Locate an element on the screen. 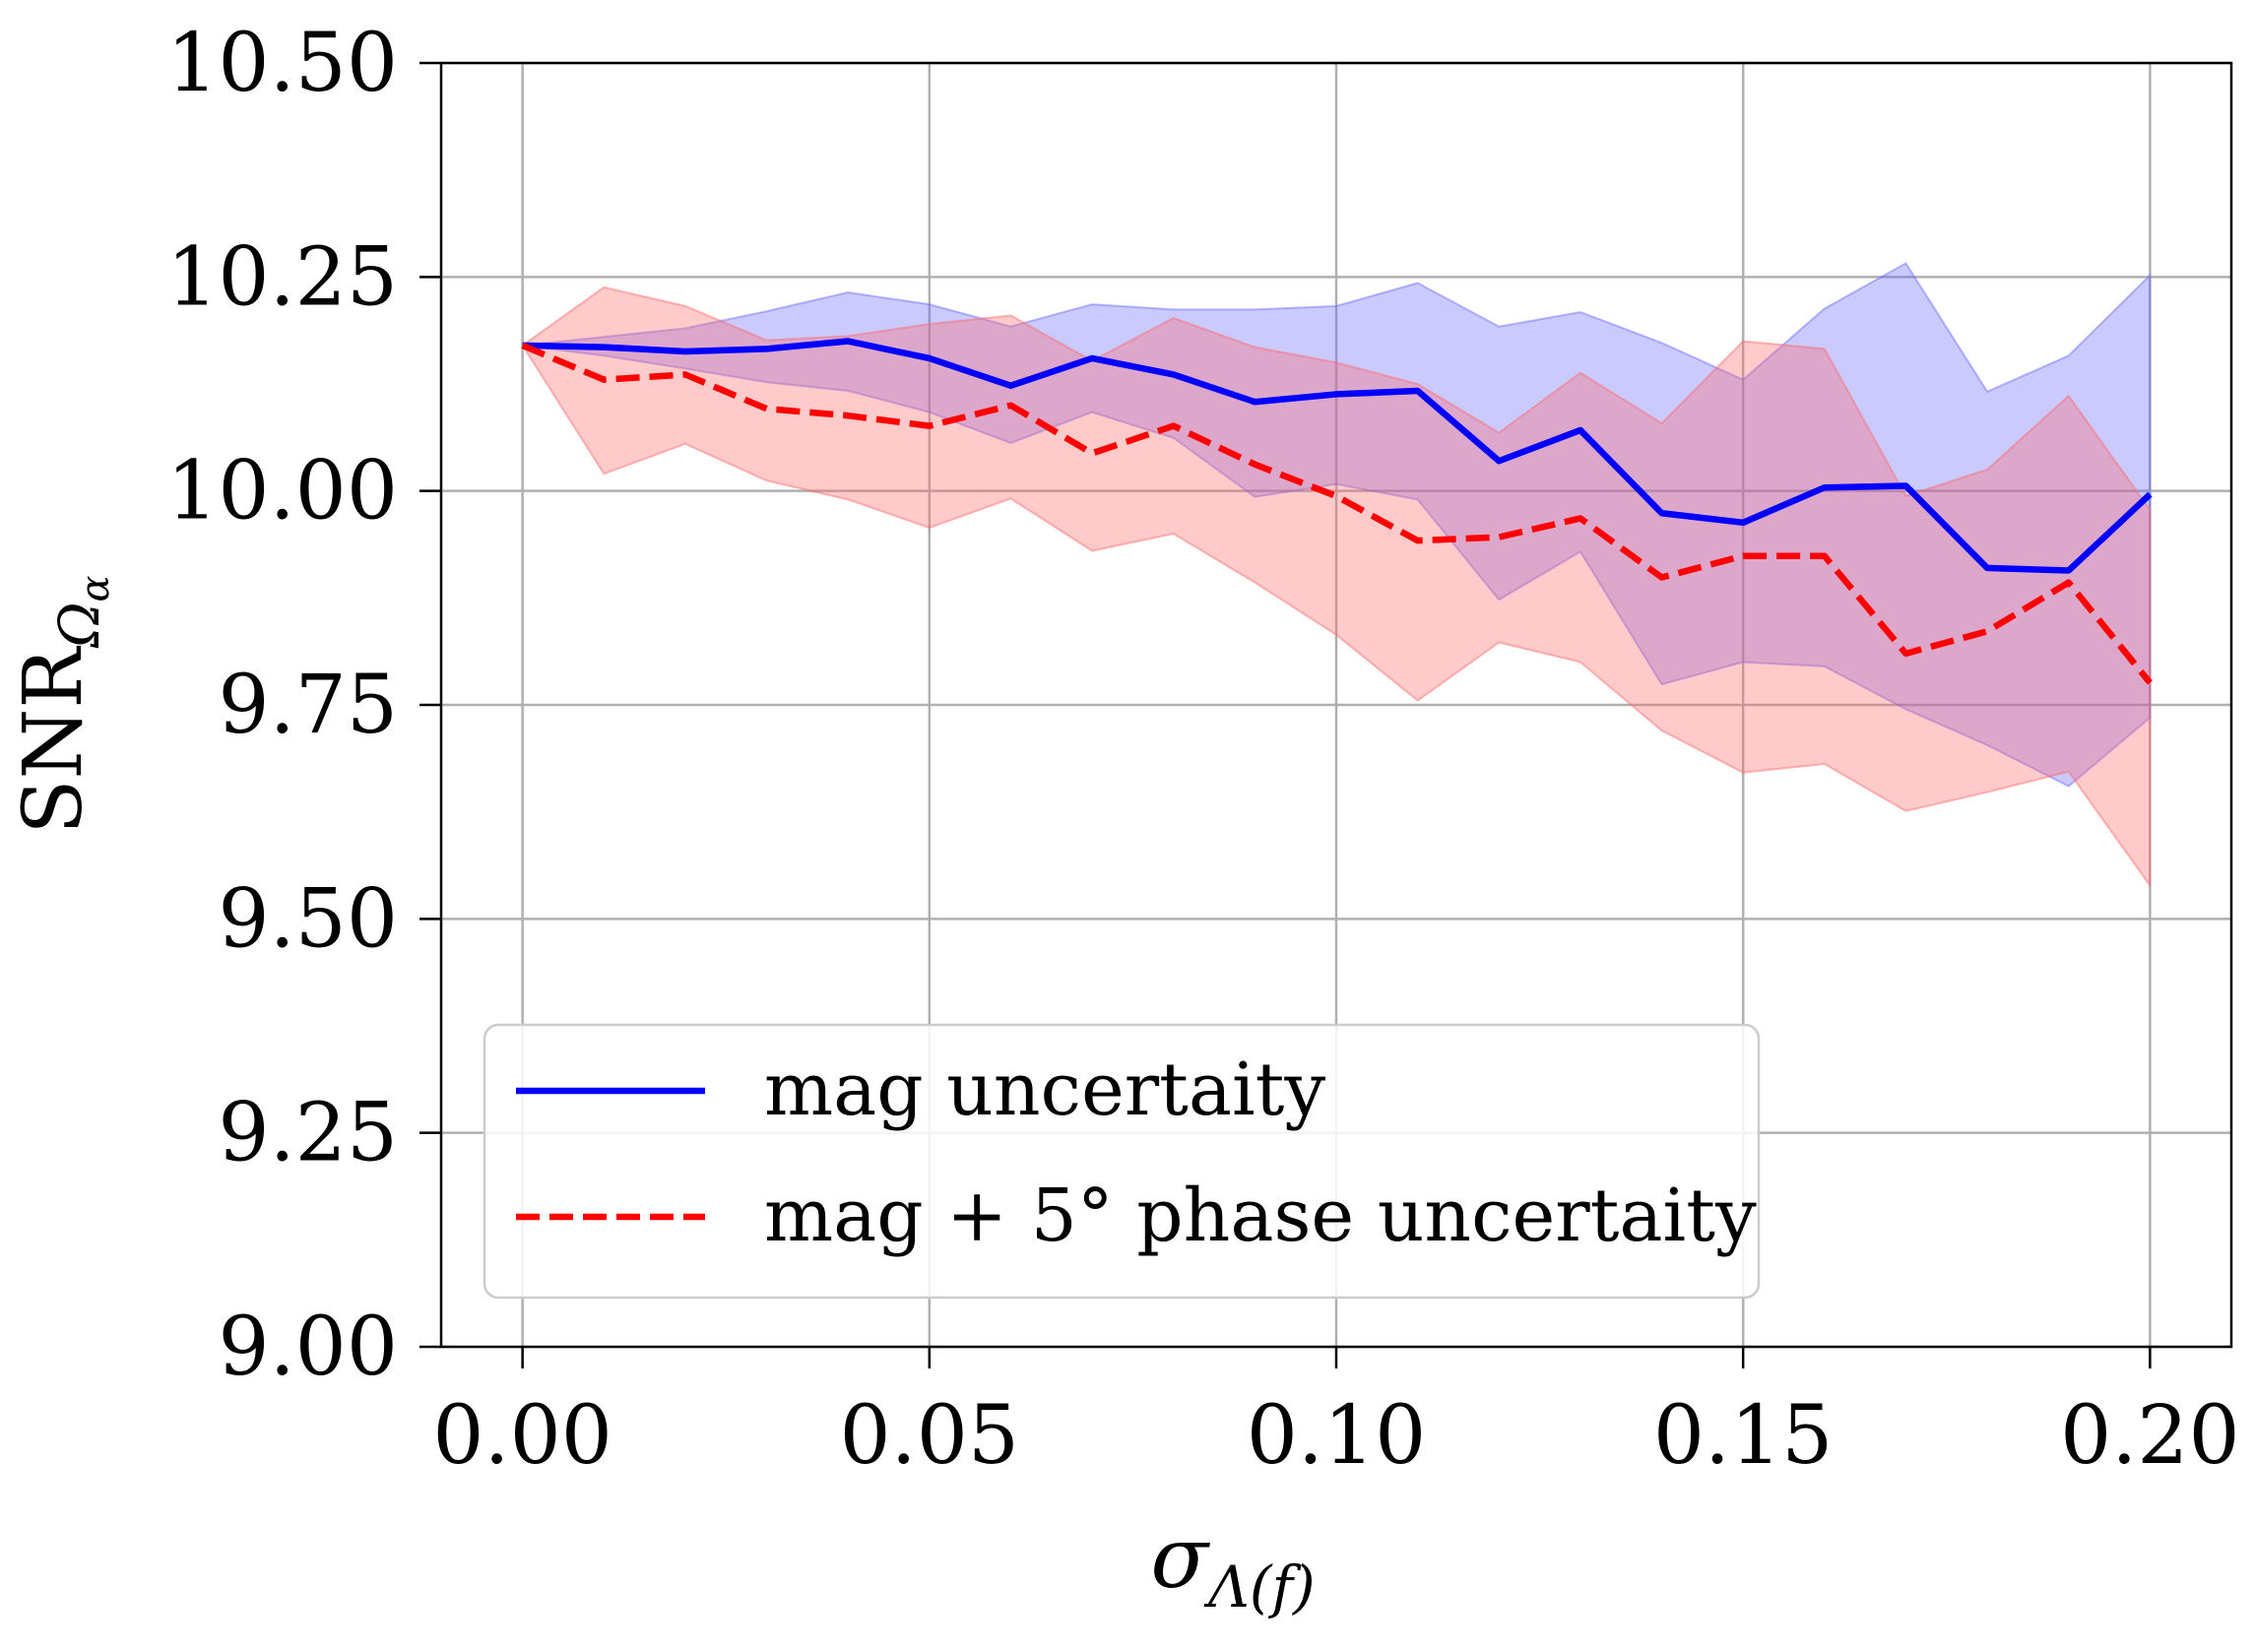  x-axis-label: σΛ(f) is located at coordinates (1232, 1565).